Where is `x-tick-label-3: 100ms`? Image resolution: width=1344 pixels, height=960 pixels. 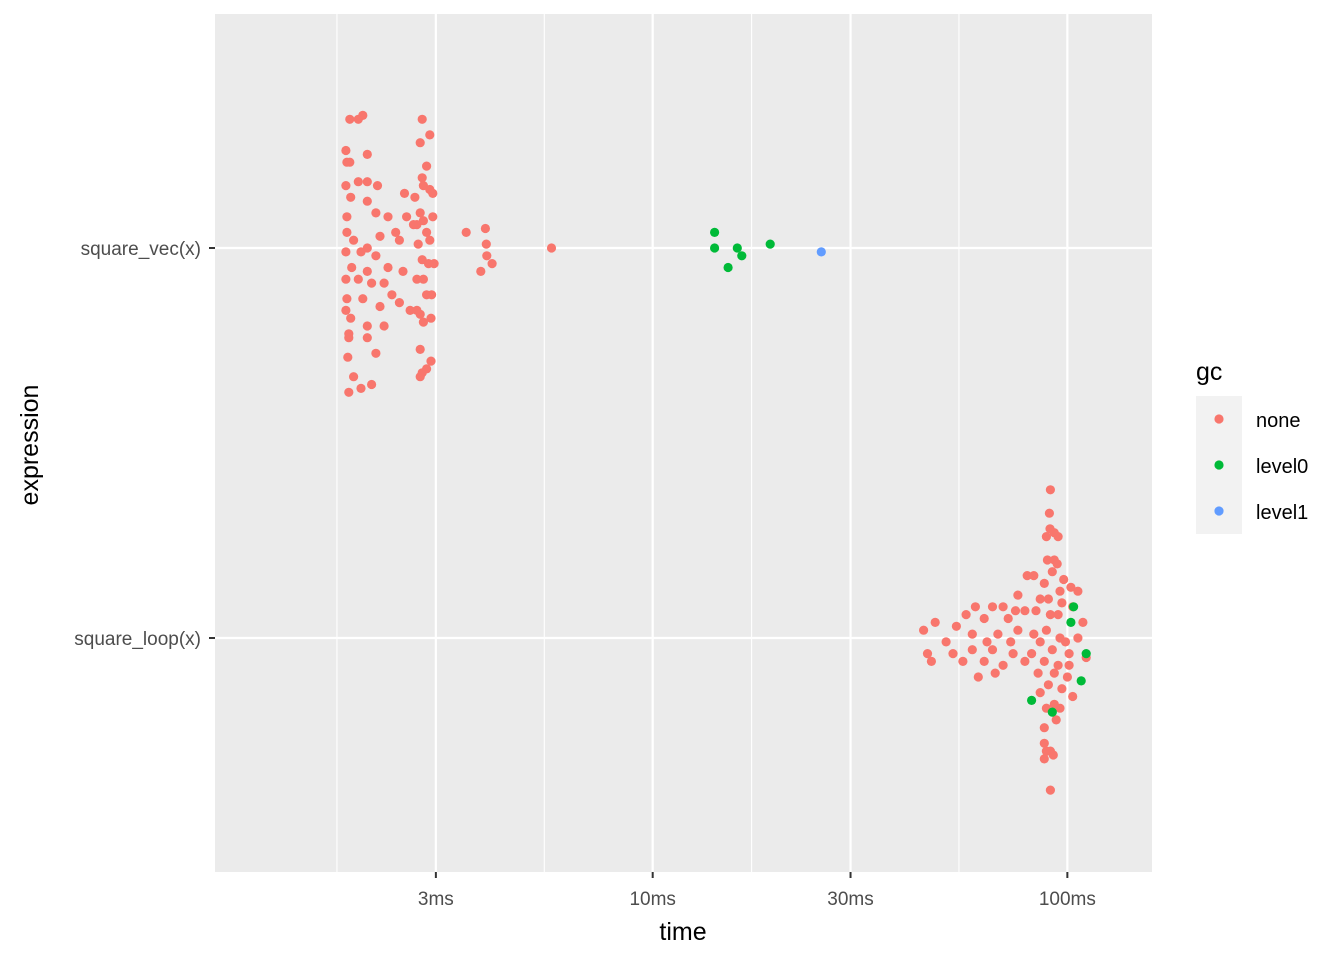
x-tick-label-3: 100ms is located at coordinates (1067, 899).